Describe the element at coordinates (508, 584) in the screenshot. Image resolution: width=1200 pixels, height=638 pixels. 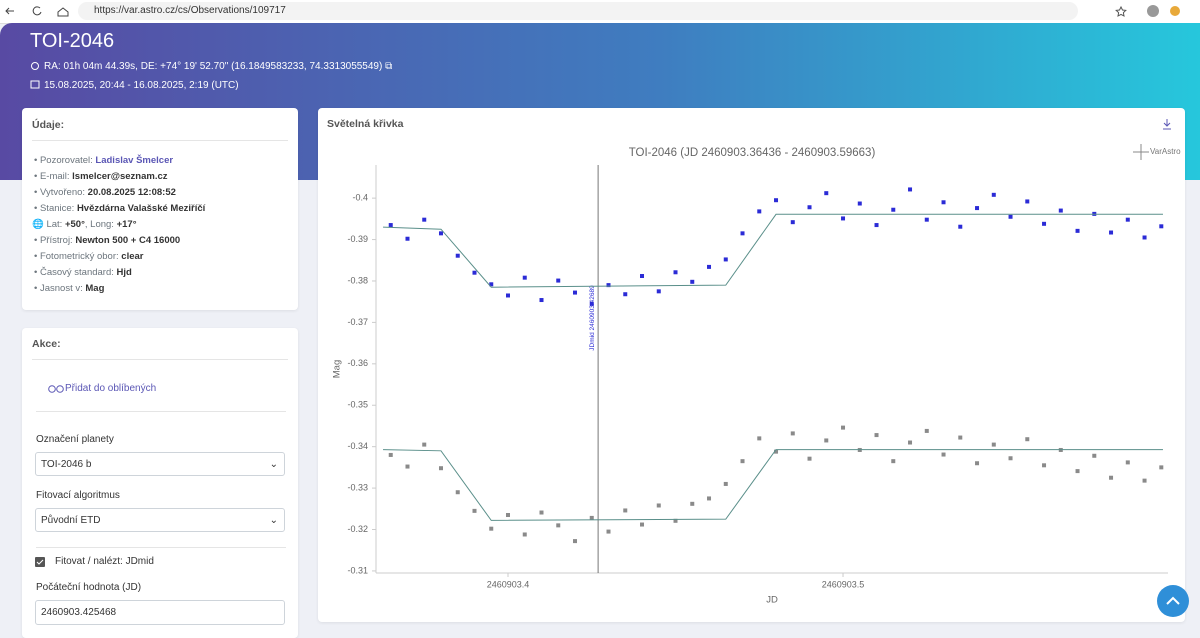
I see `x-tick-label: 2460903.4` at that location.